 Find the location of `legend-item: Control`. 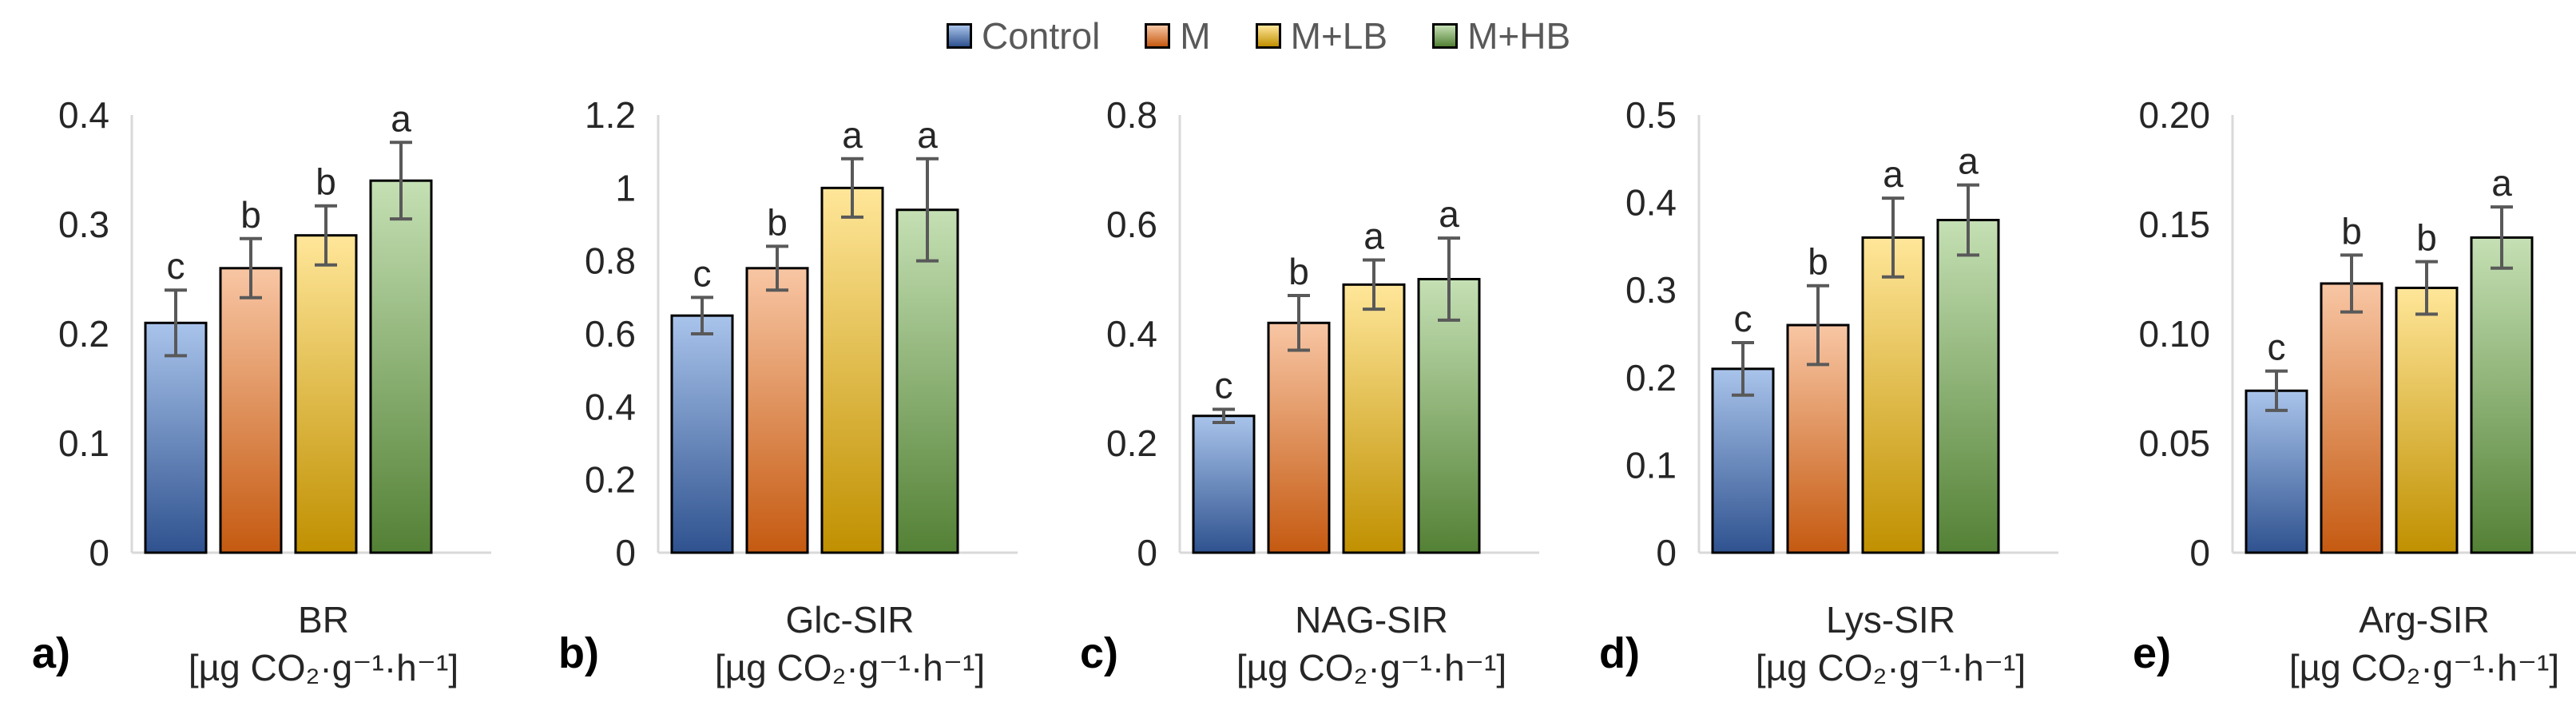

legend-item: Control is located at coordinates (1024, 36).